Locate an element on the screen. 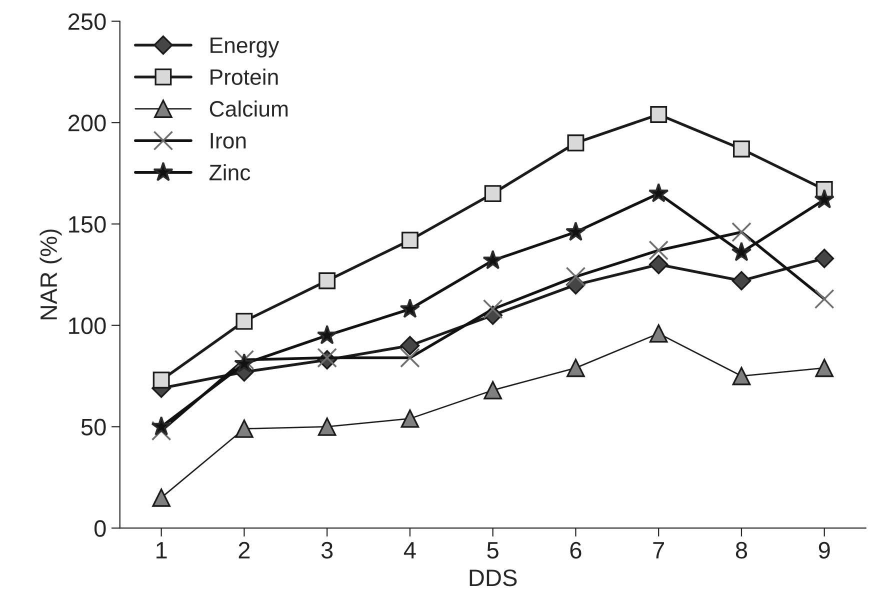 The image size is (888, 607). y-tick-label: 200 is located at coordinates (87, 123).